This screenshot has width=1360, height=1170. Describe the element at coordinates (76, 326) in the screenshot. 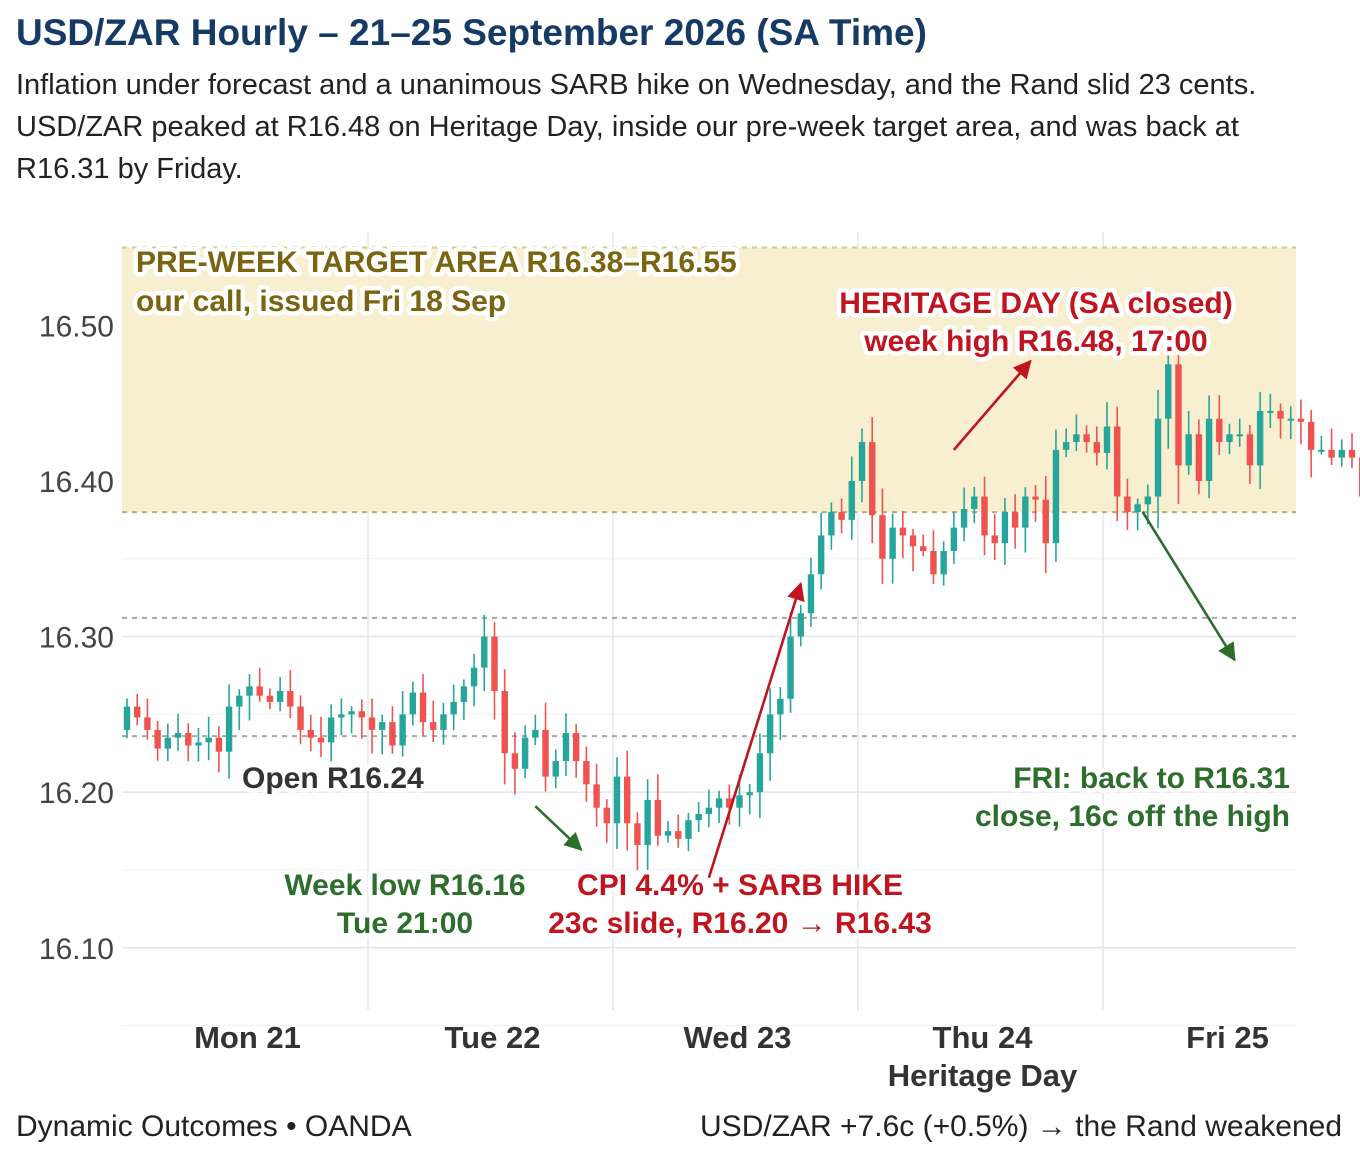

I see `y-tick-label: 16.50` at that location.